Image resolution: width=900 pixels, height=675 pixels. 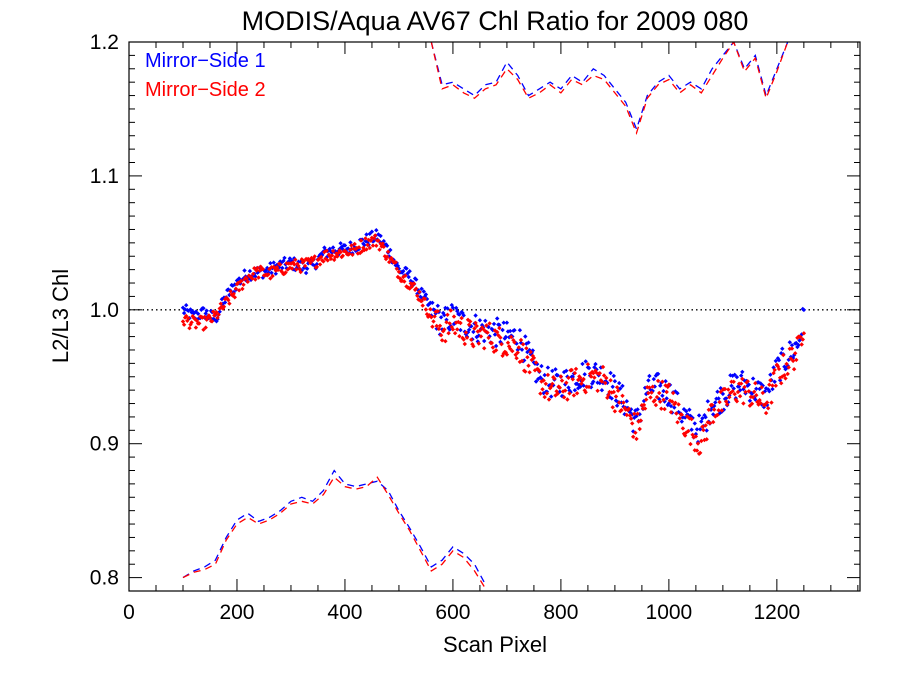 What do you see at coordinates (104, 42) in the screenshot?
I see `y-tick-label: 1.2` at bounding box center [104, 42].